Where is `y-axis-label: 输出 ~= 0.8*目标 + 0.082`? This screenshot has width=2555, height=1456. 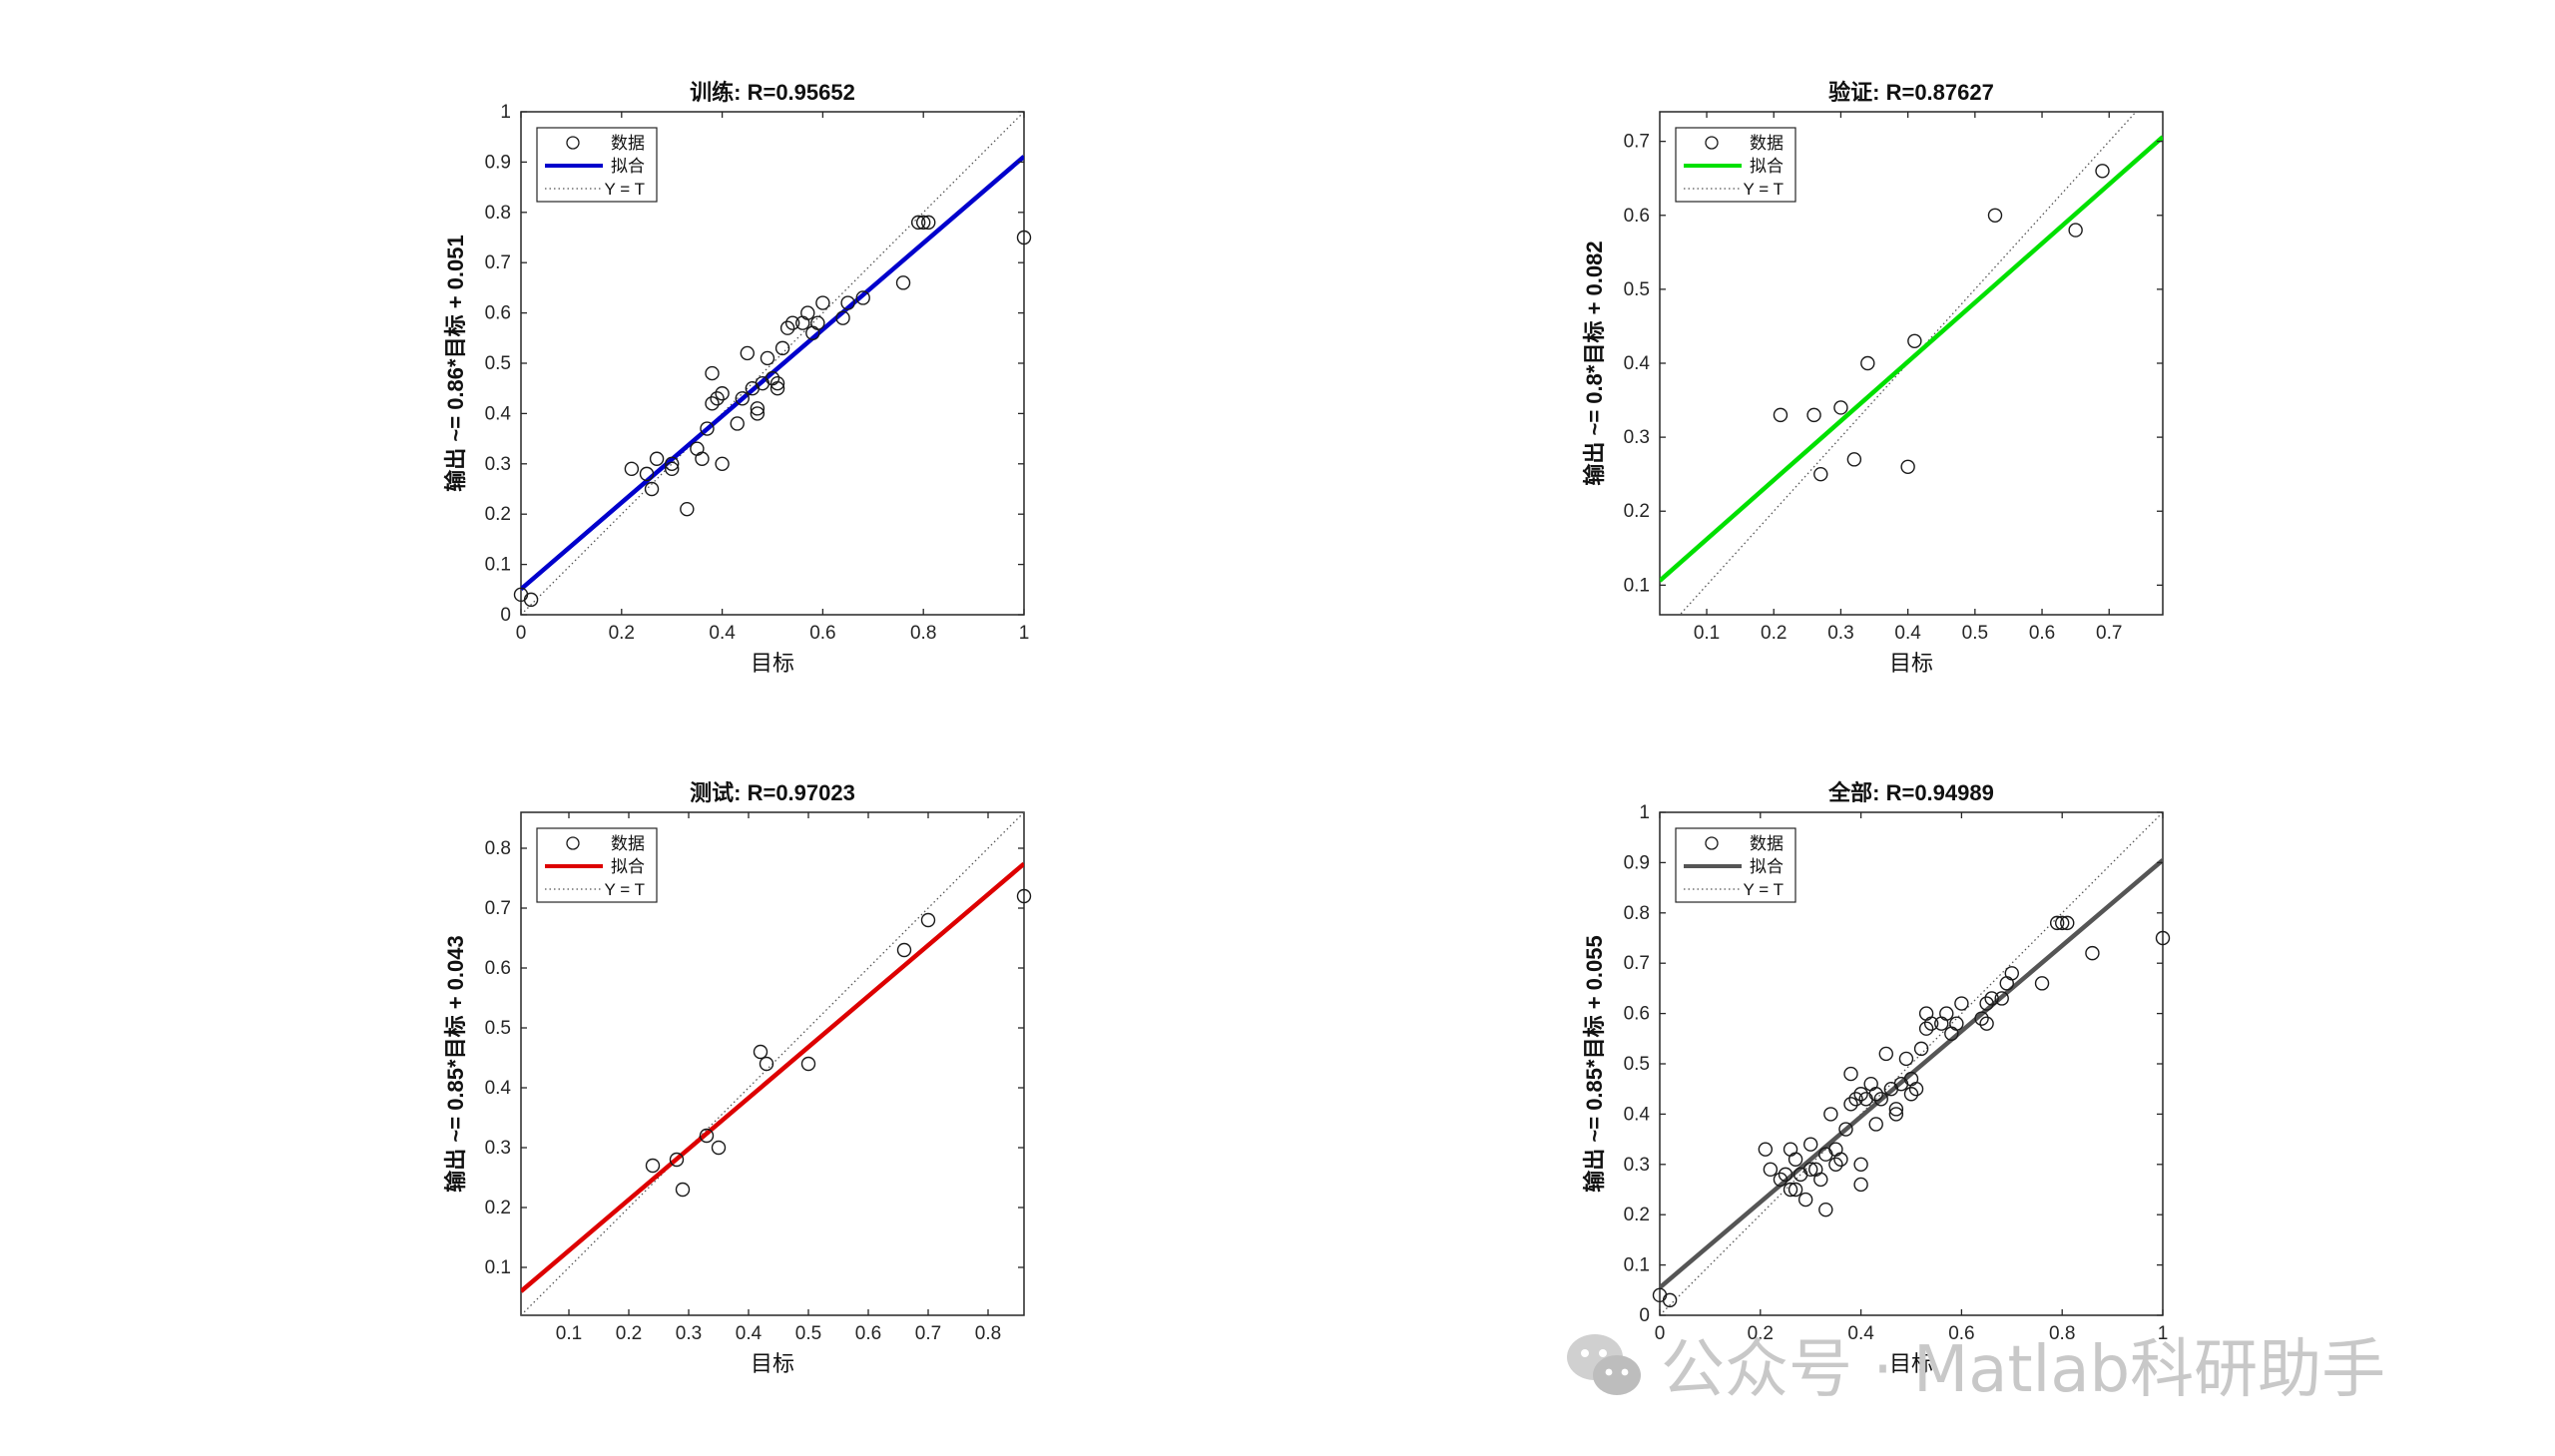
y-axis-label: 输出 ~= 0.8*目标 + 0.082 is located at coordinates (1594, 363).